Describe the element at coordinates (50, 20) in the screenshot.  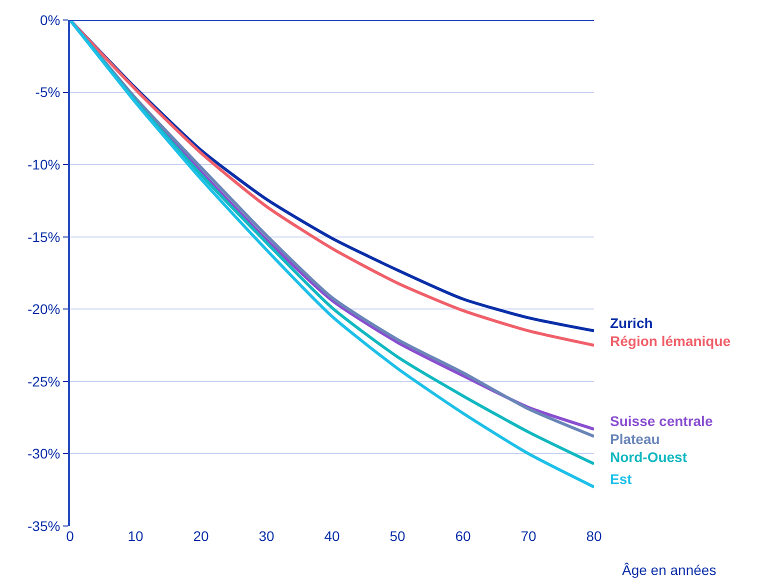
I see `y-tick-label: 0%` at that location.